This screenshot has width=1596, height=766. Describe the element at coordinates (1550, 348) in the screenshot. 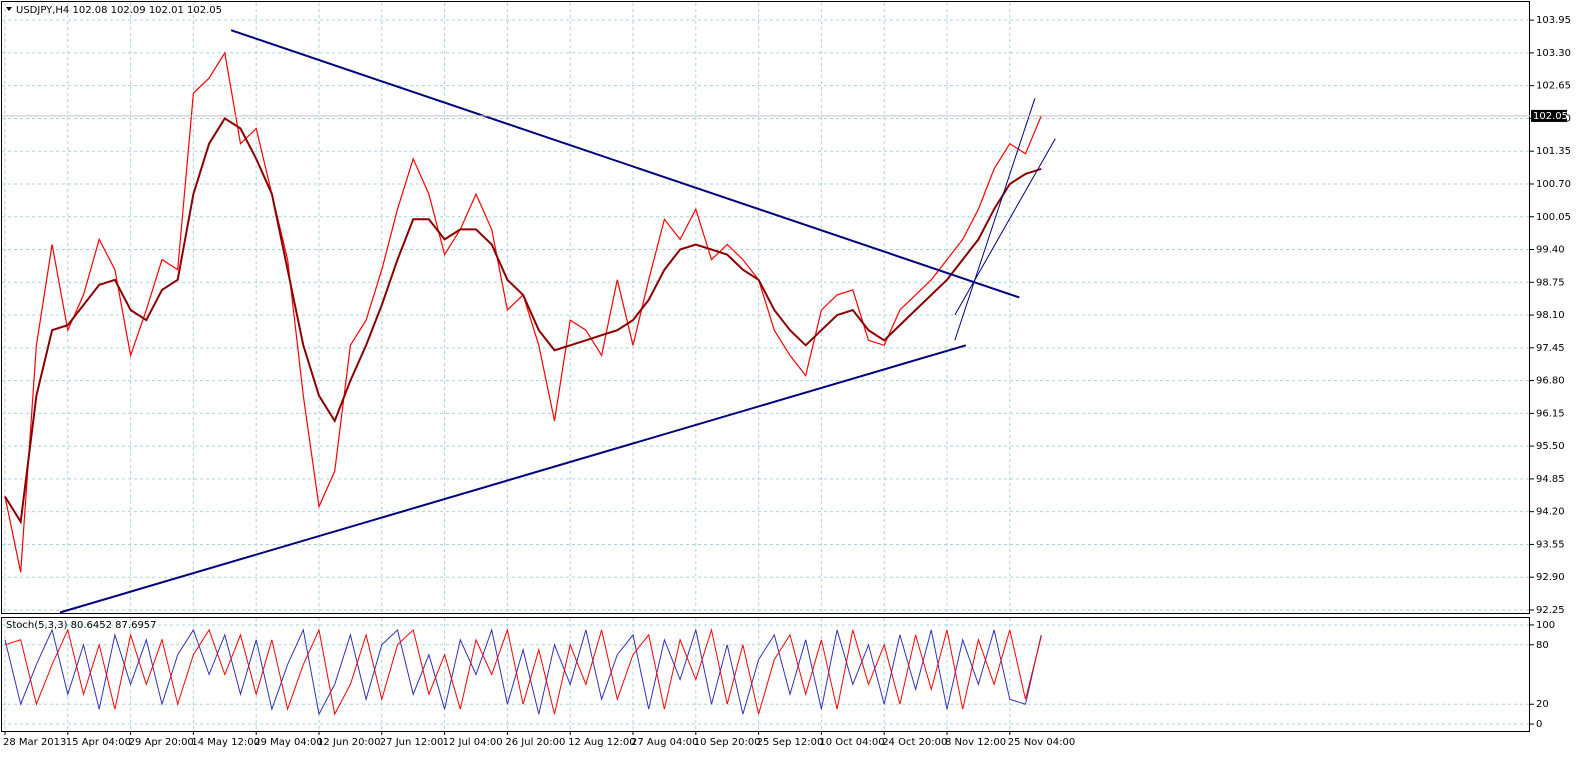

I see `y-tick-label: 97.45` at that location.